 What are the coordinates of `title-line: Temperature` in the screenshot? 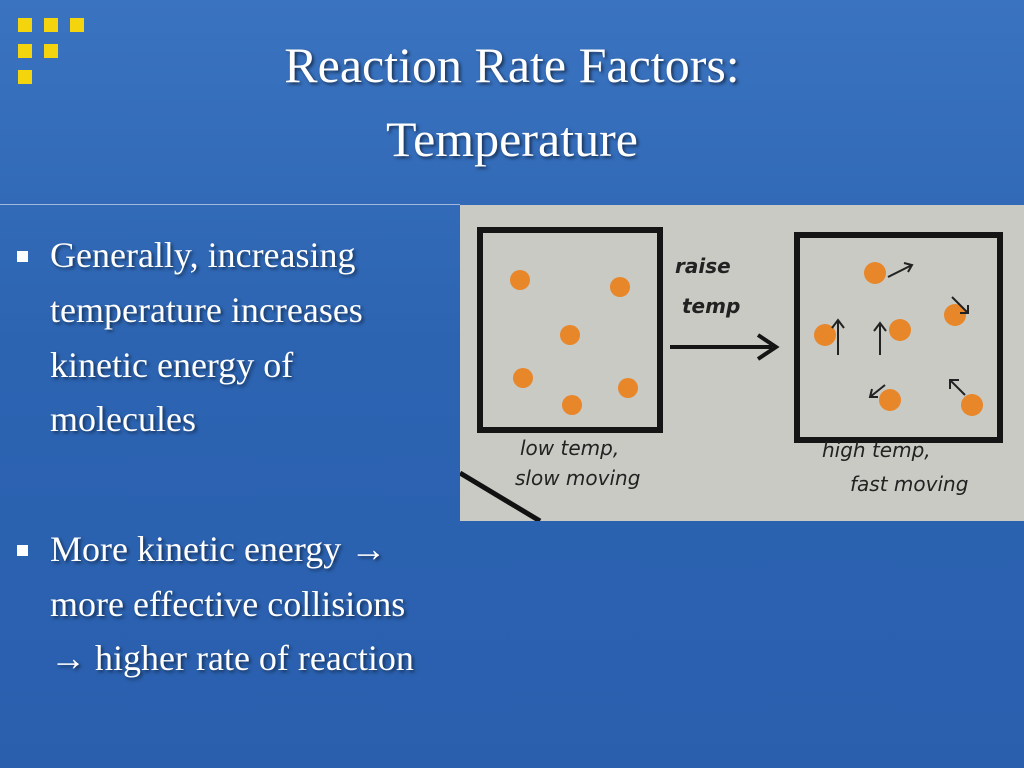 It's located at (512, 139).